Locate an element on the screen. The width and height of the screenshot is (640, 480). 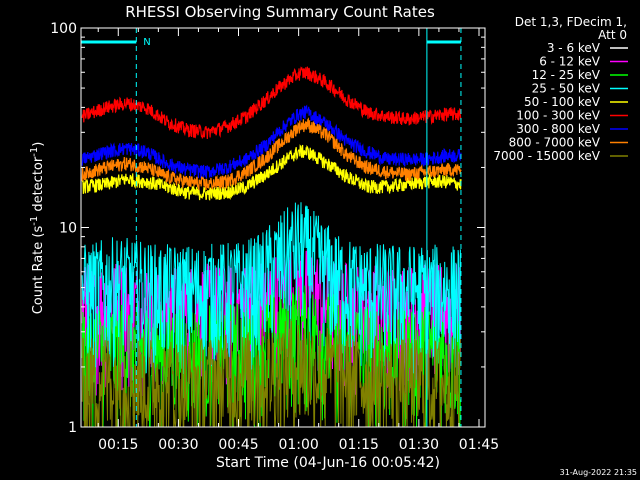
x-tick-label-7: 01:45 is located at coordinates (479, 445).